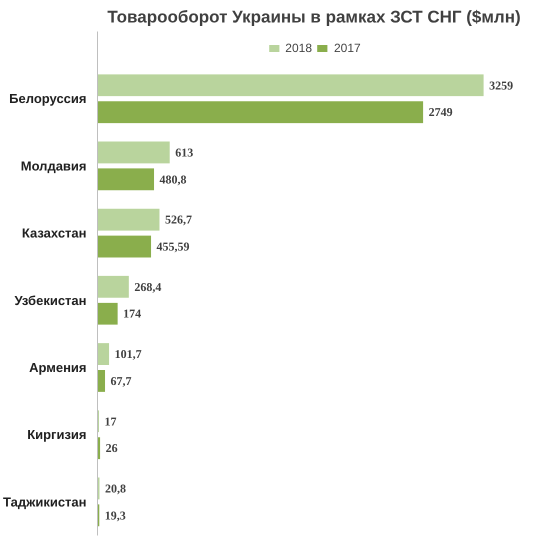 The width and height of the screenshot is (550, 544). Describe the element at coordinates (178, 219) in the screenshot. I see `data-label: 526,7` at that location.